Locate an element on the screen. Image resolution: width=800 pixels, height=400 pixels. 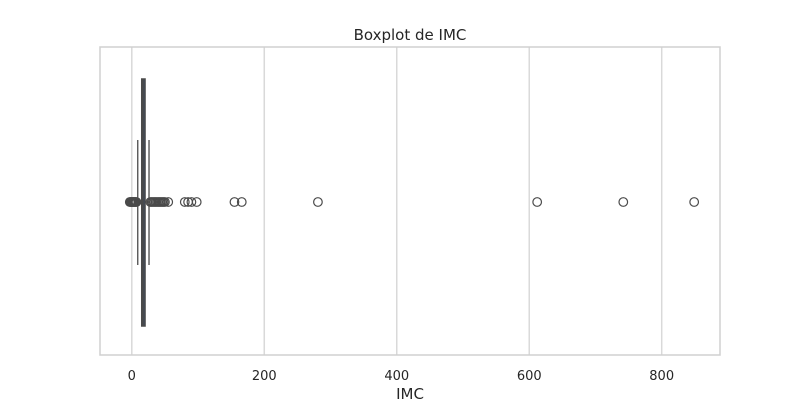
x-tick-label: 200 is located at coordinates (264, 376).